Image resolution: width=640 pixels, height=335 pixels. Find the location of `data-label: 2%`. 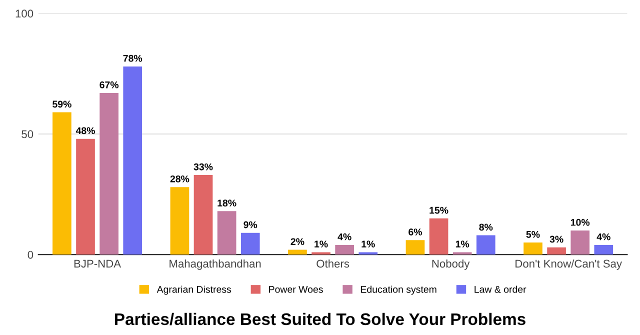

data-label: 2% is located at coordinates (297, 242).